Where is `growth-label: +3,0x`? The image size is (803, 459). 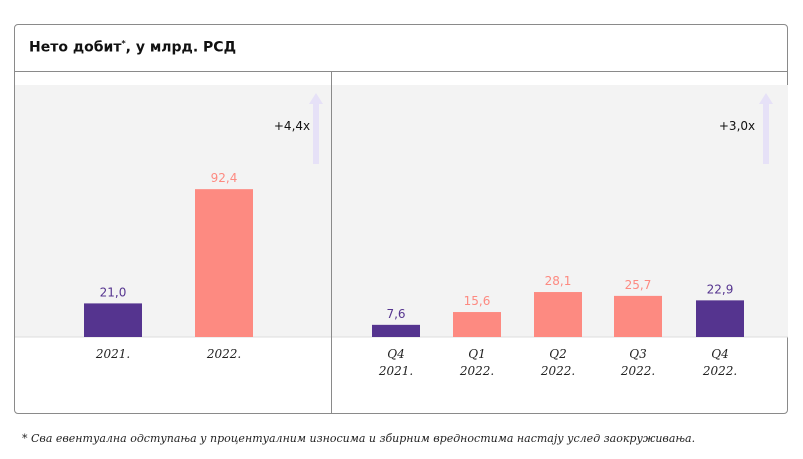
growth-label: +3,0x is located at coordinates (737, 126).